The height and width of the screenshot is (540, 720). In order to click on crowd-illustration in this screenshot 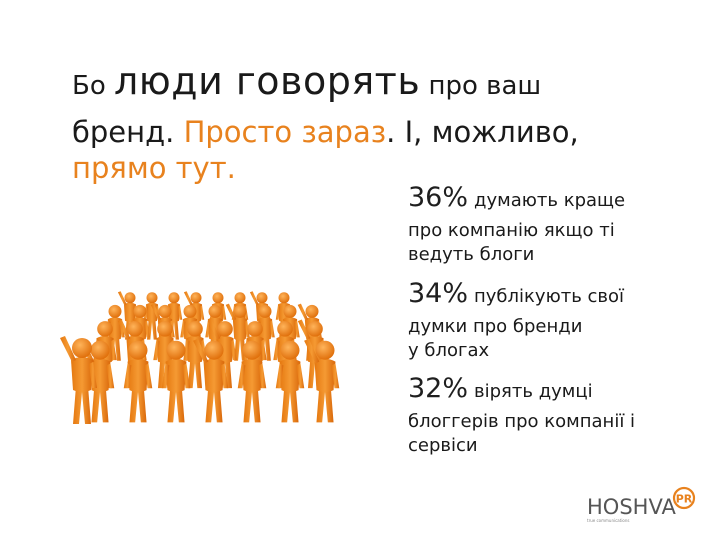, I will do `click(200, 357)`.